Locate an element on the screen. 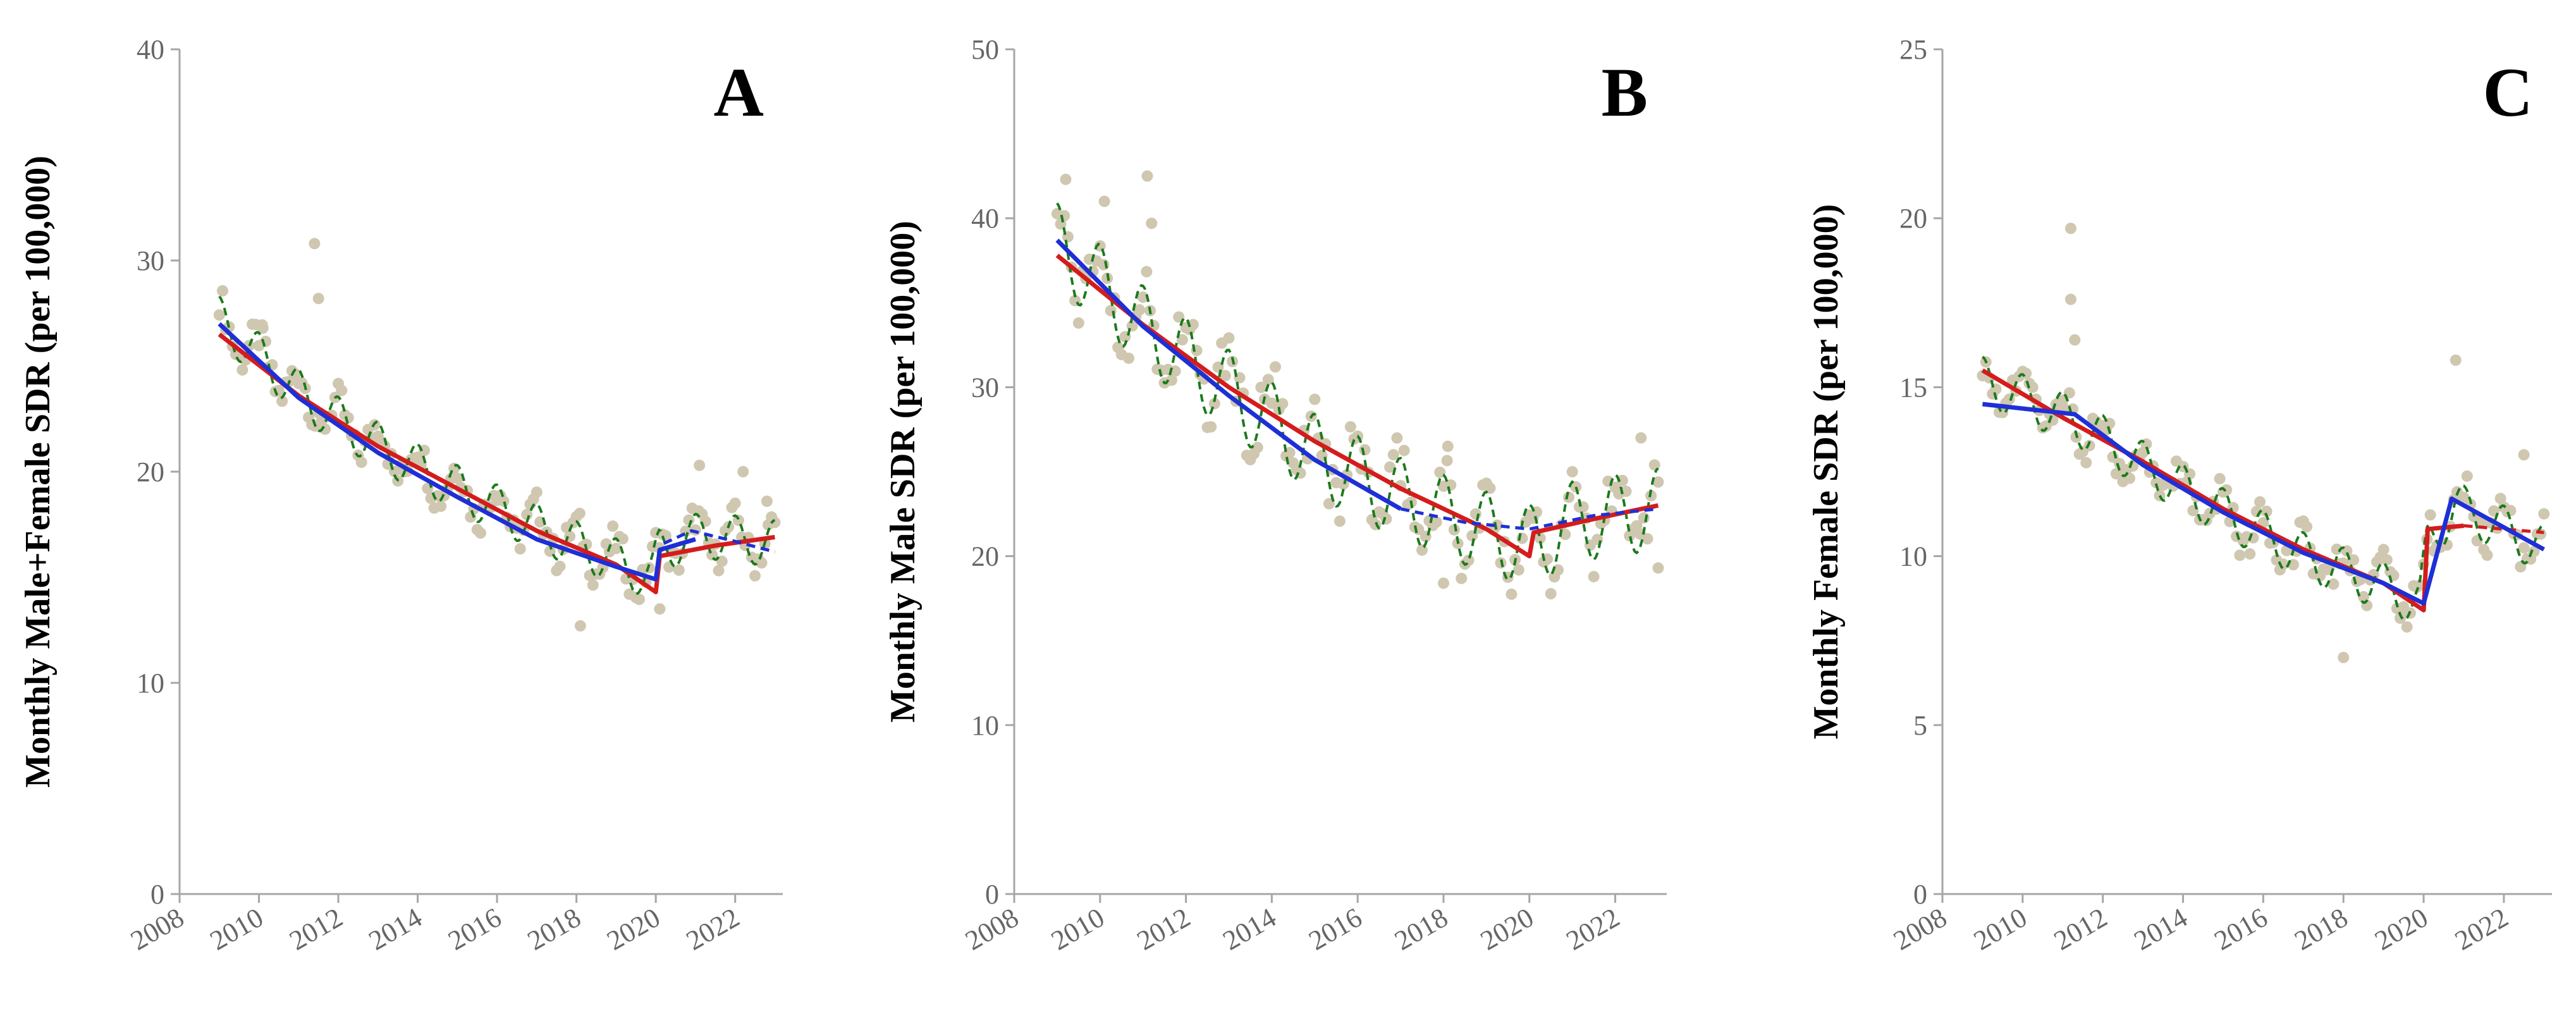 The image size is (2576, 1011). y-tick-label: 20 is located at coordinates (985, 556).